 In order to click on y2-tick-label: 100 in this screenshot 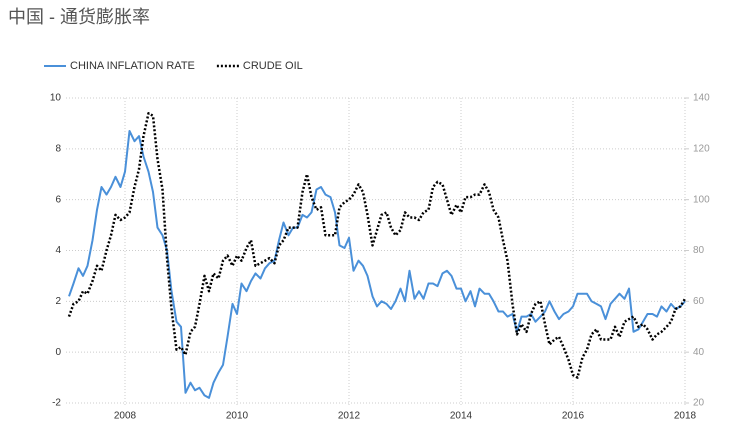, I will do `click(701, 199)`.